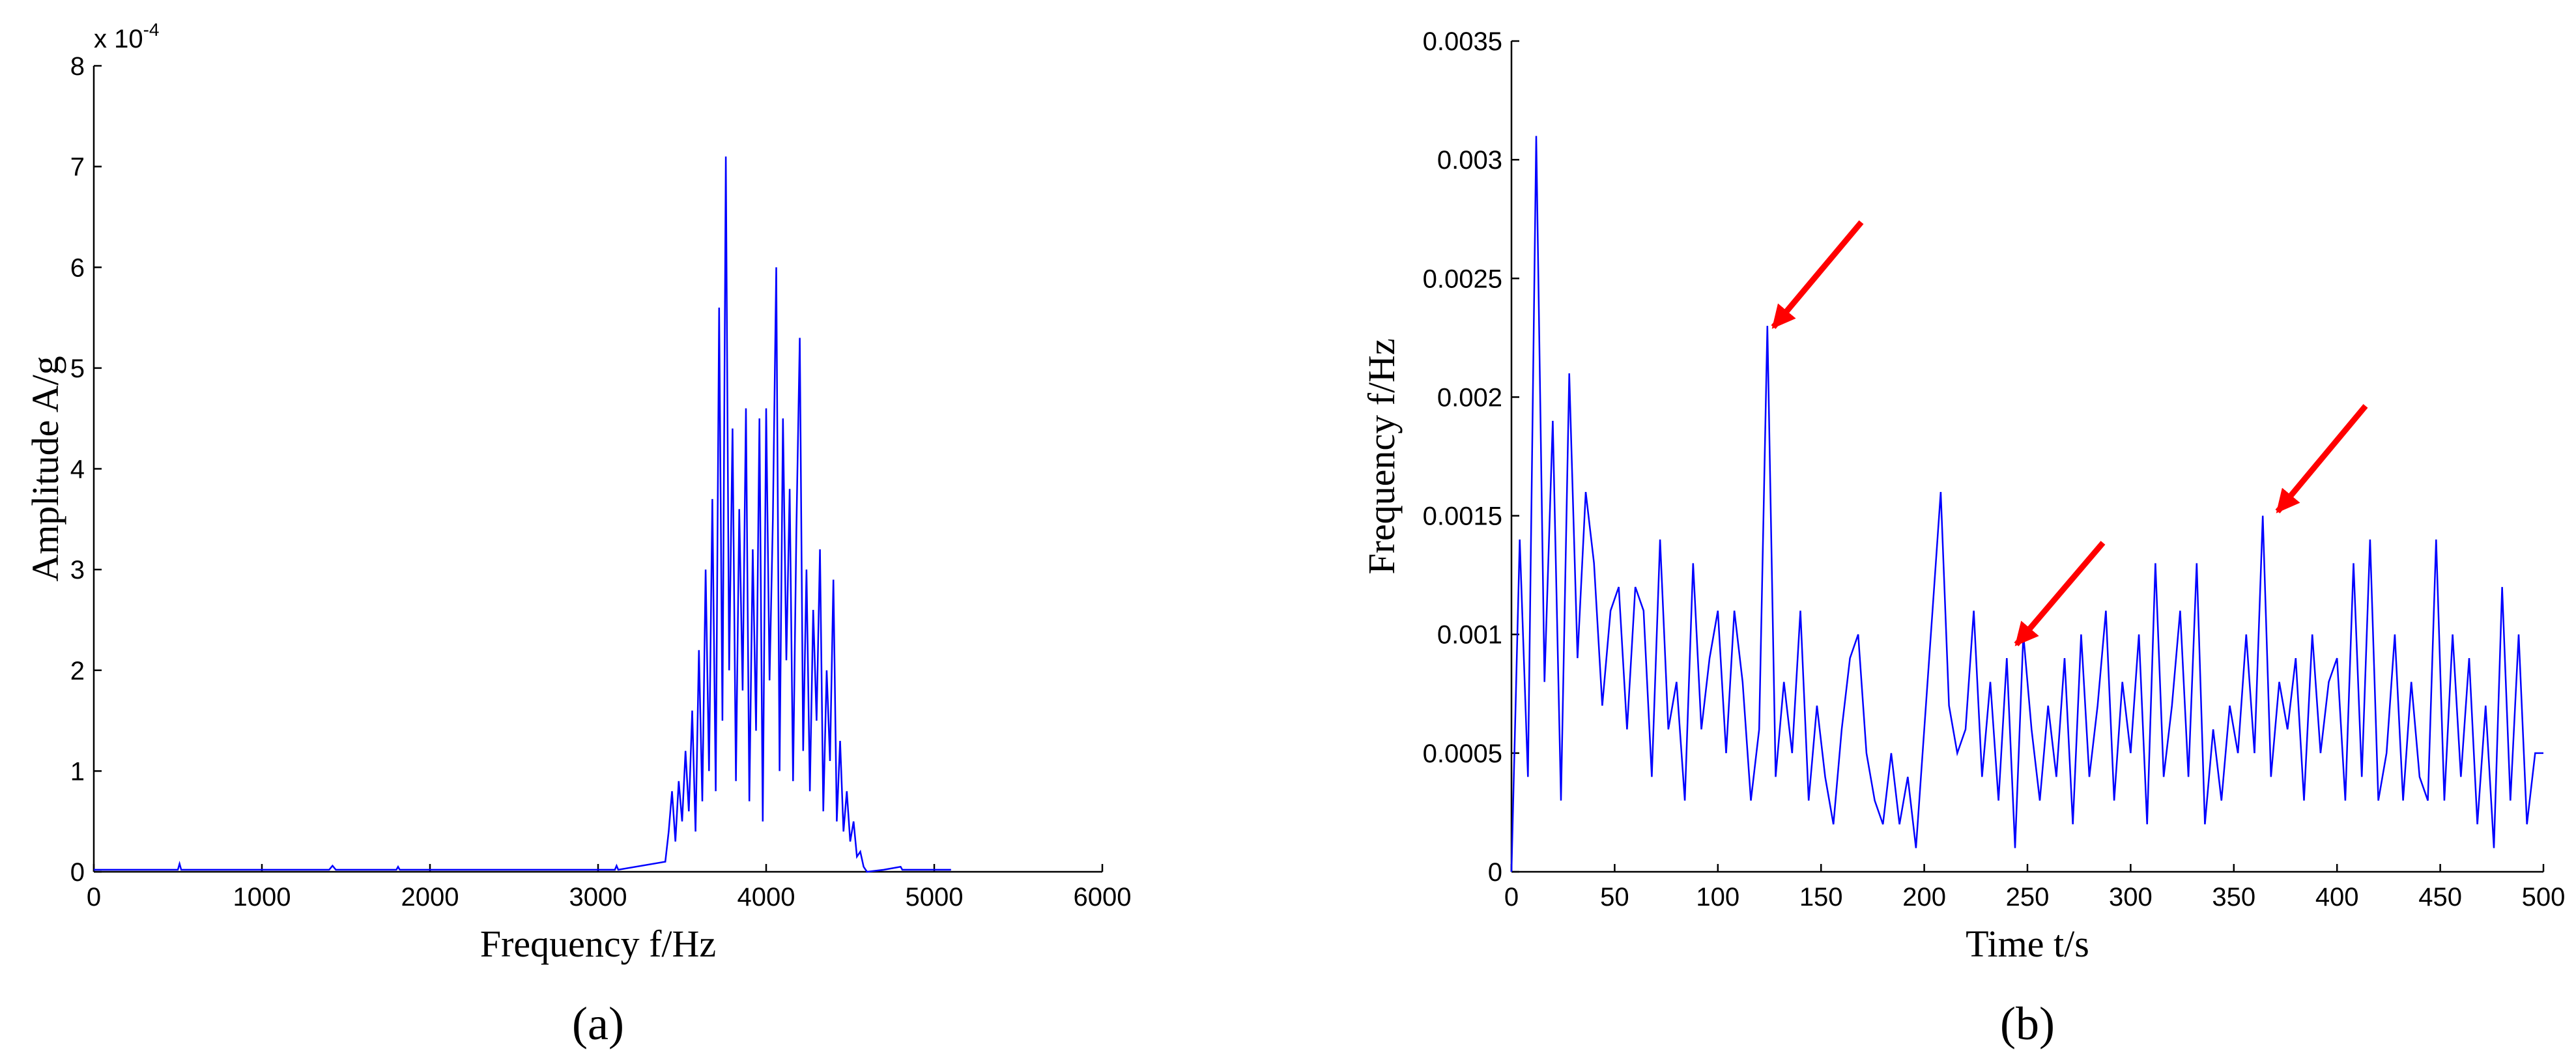  What do you see at coordinates (935, 897) in the screenshot?
I see `x-tick-label: 5000` at bounding box center [935, 897].